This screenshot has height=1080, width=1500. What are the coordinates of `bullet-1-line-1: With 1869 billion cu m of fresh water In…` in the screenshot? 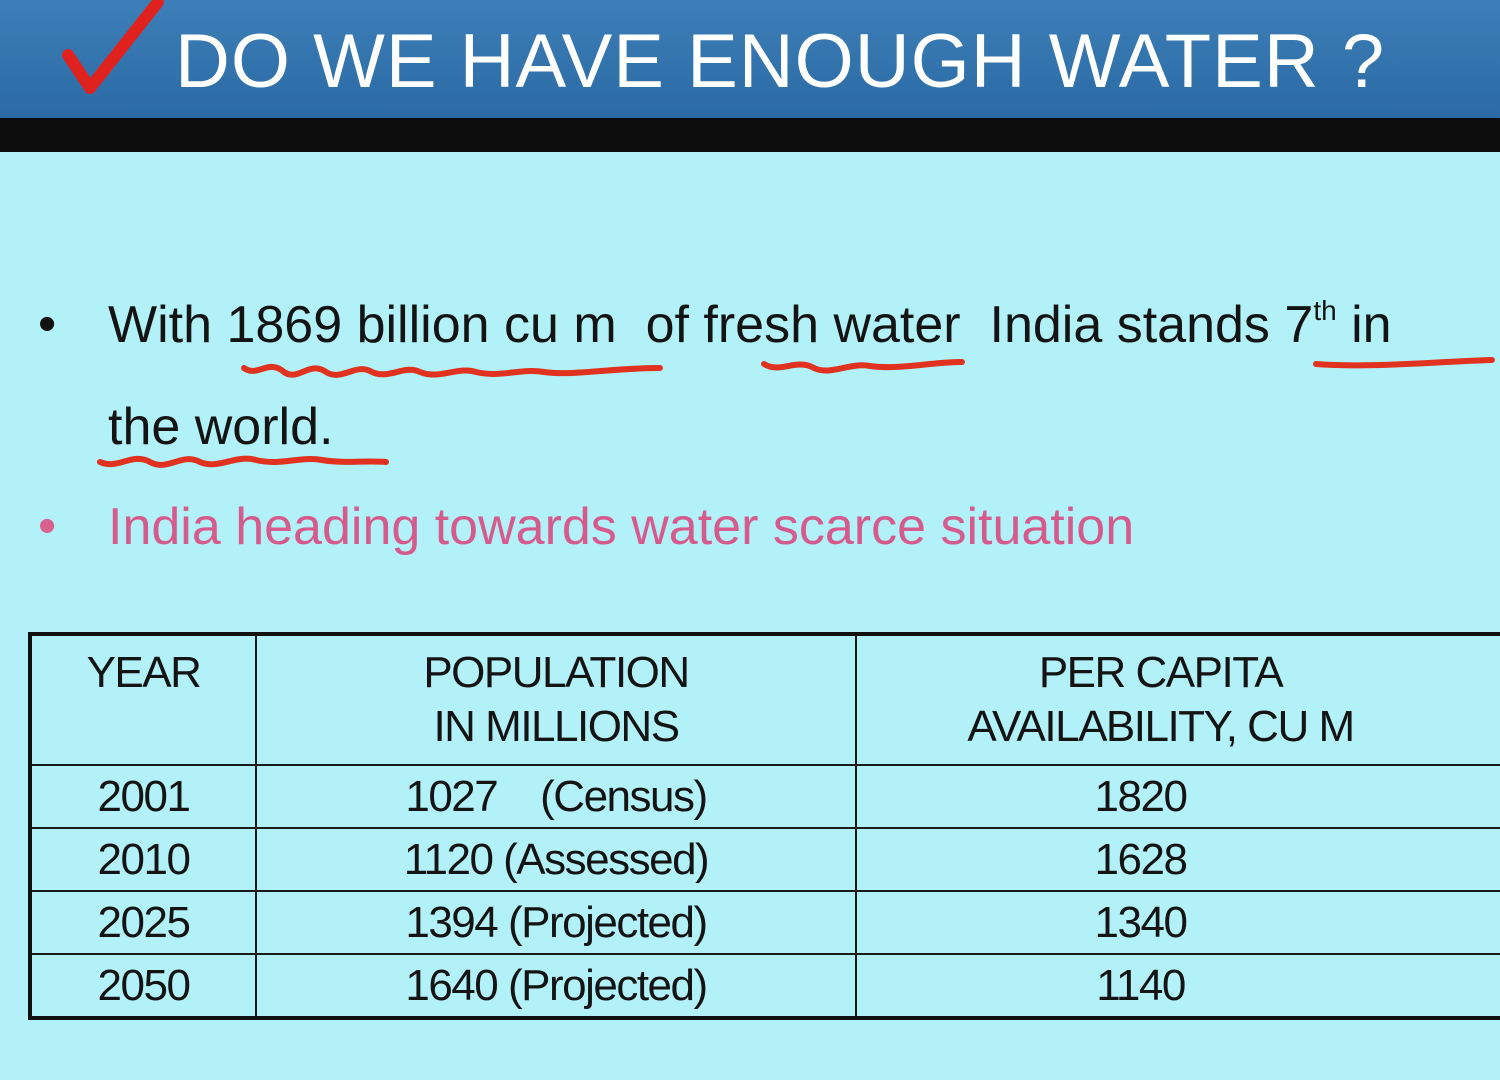 It's located at (750, 325).